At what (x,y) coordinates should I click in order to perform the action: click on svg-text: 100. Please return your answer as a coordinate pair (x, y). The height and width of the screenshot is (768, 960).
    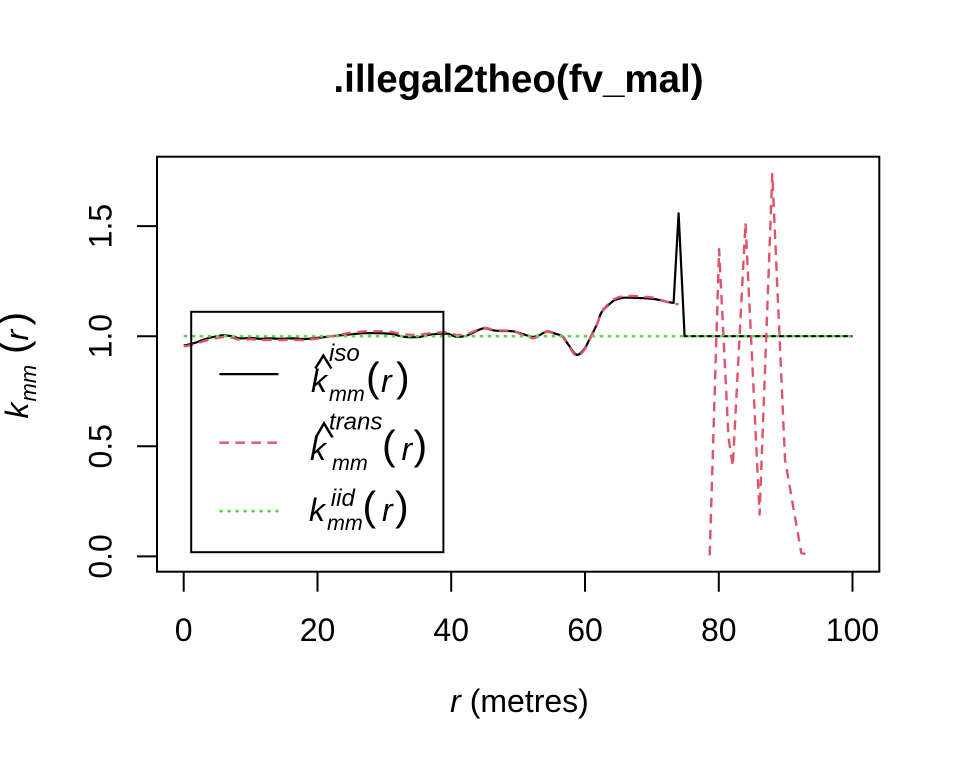
    Looking at the image, I should click on (852, 630).